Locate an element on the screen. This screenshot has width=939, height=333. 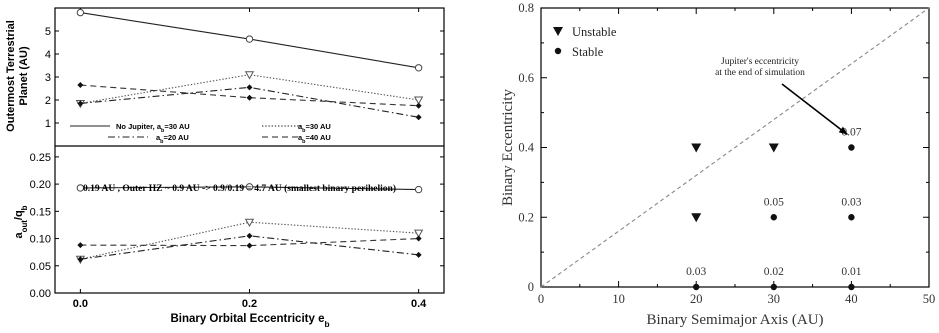
y-tick-label-top: 1 is located at coordinates (48, 124).